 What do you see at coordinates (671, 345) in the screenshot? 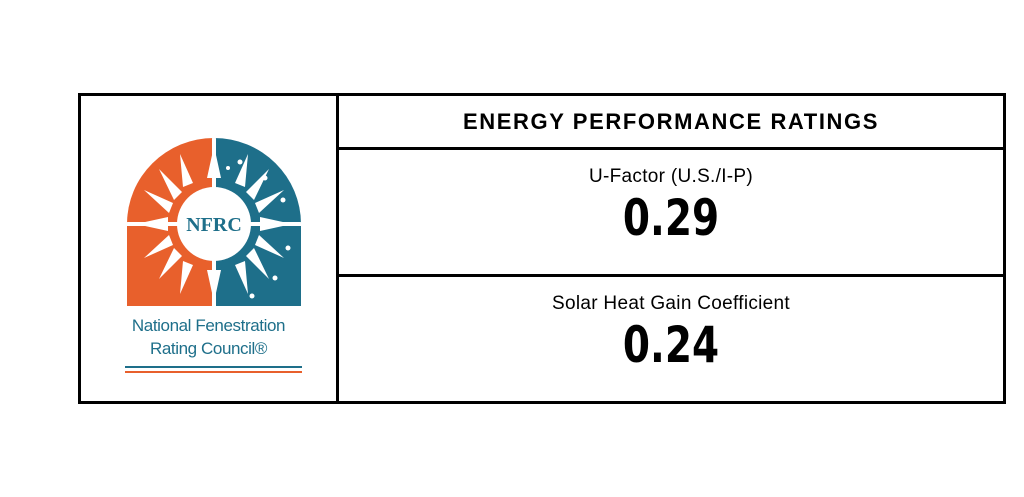
I see `shgc-value: 0.24` at bounding box center [671, 345].